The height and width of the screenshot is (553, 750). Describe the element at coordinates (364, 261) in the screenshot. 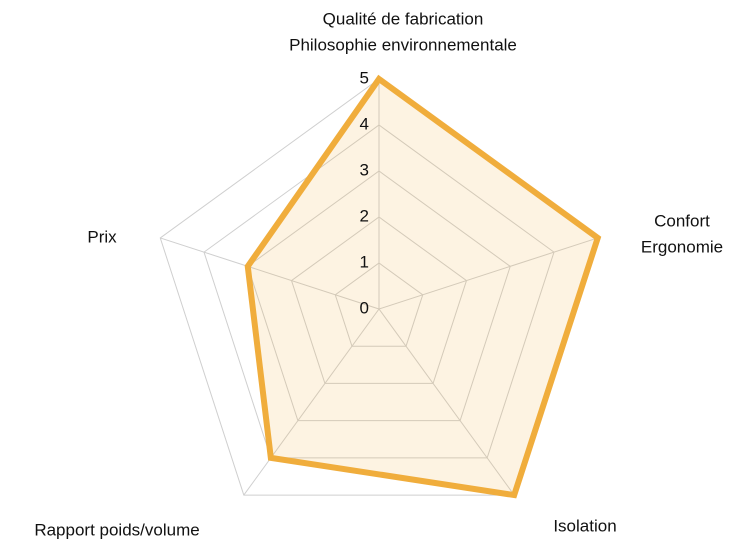

I see `tick-label: 1` at that location.